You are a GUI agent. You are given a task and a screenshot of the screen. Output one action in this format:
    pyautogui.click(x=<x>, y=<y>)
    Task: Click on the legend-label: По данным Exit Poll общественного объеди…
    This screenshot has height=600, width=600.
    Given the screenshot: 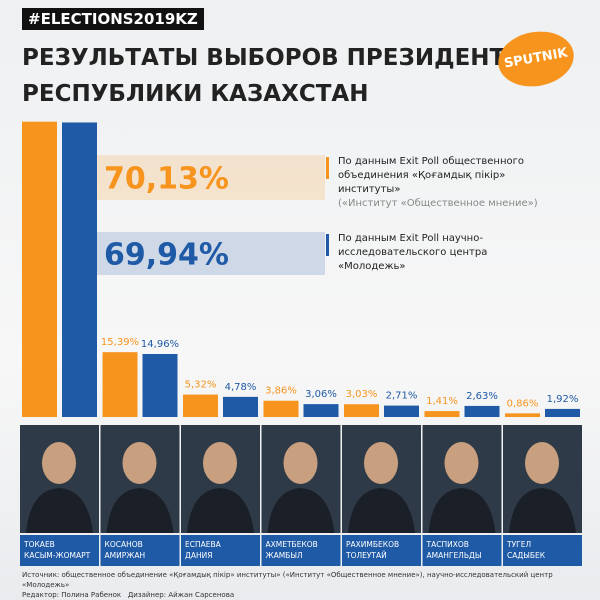 What is the action you would take?
    pyautogui.click(x=431, y=175)
    